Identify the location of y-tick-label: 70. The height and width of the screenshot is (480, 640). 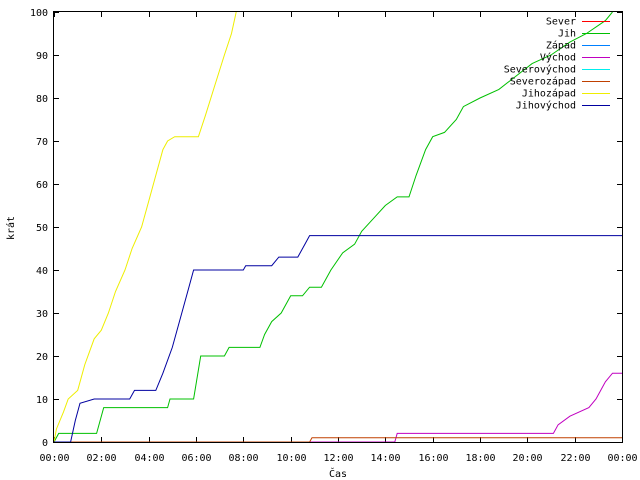
(42, 142).